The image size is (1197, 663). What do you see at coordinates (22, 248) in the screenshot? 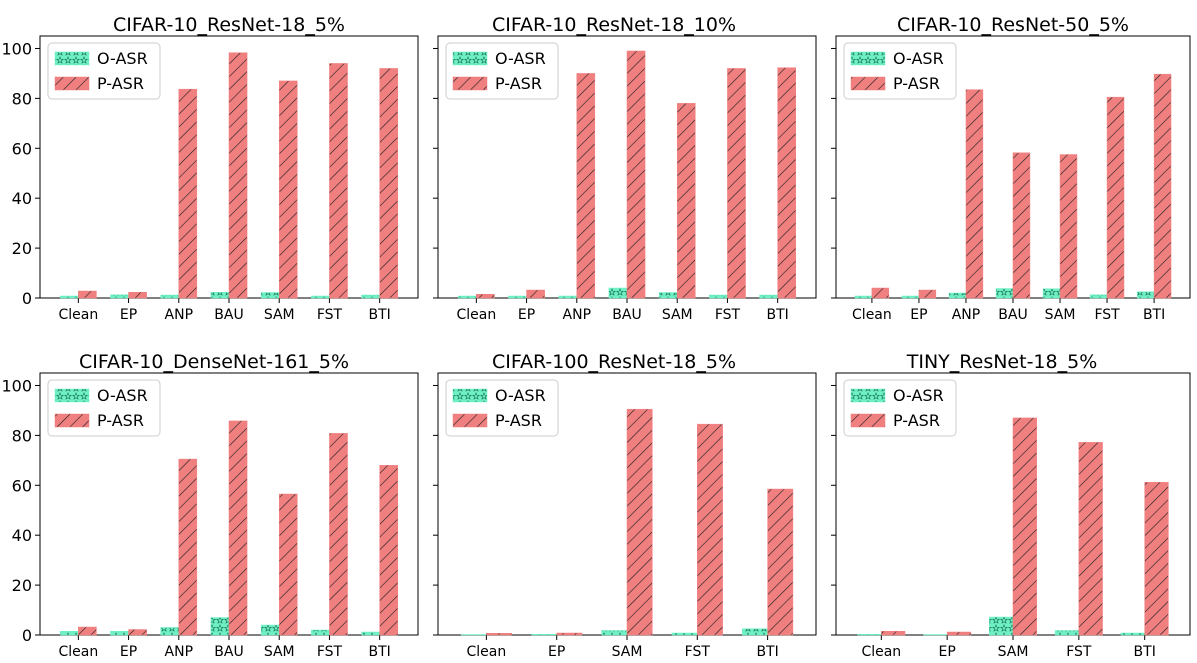
I see `y-tick-label: 20` at bounding box center [22, 248].